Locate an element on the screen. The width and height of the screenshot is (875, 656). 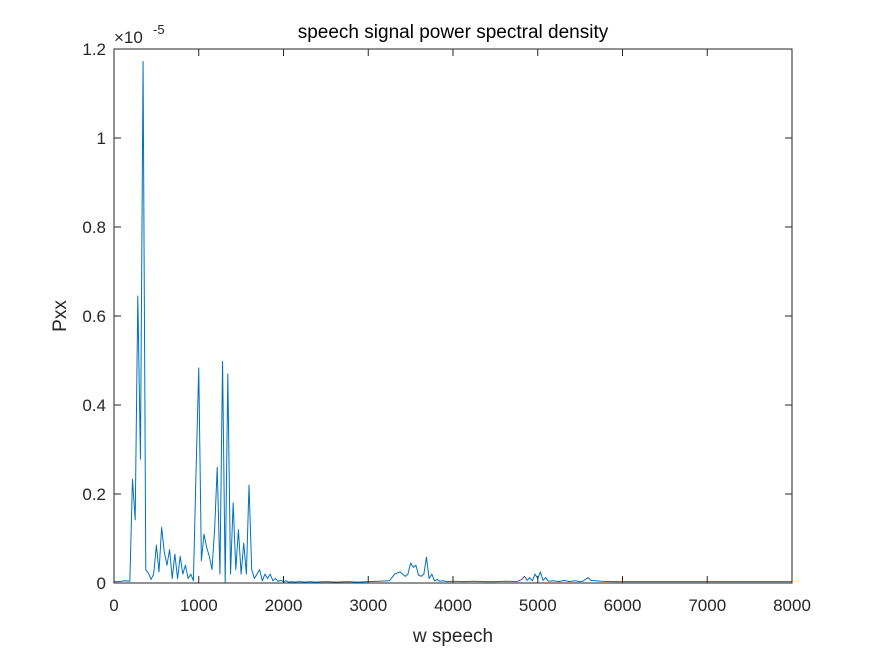
y-tick-label: 1.2 is located at coordinates (94, 49).